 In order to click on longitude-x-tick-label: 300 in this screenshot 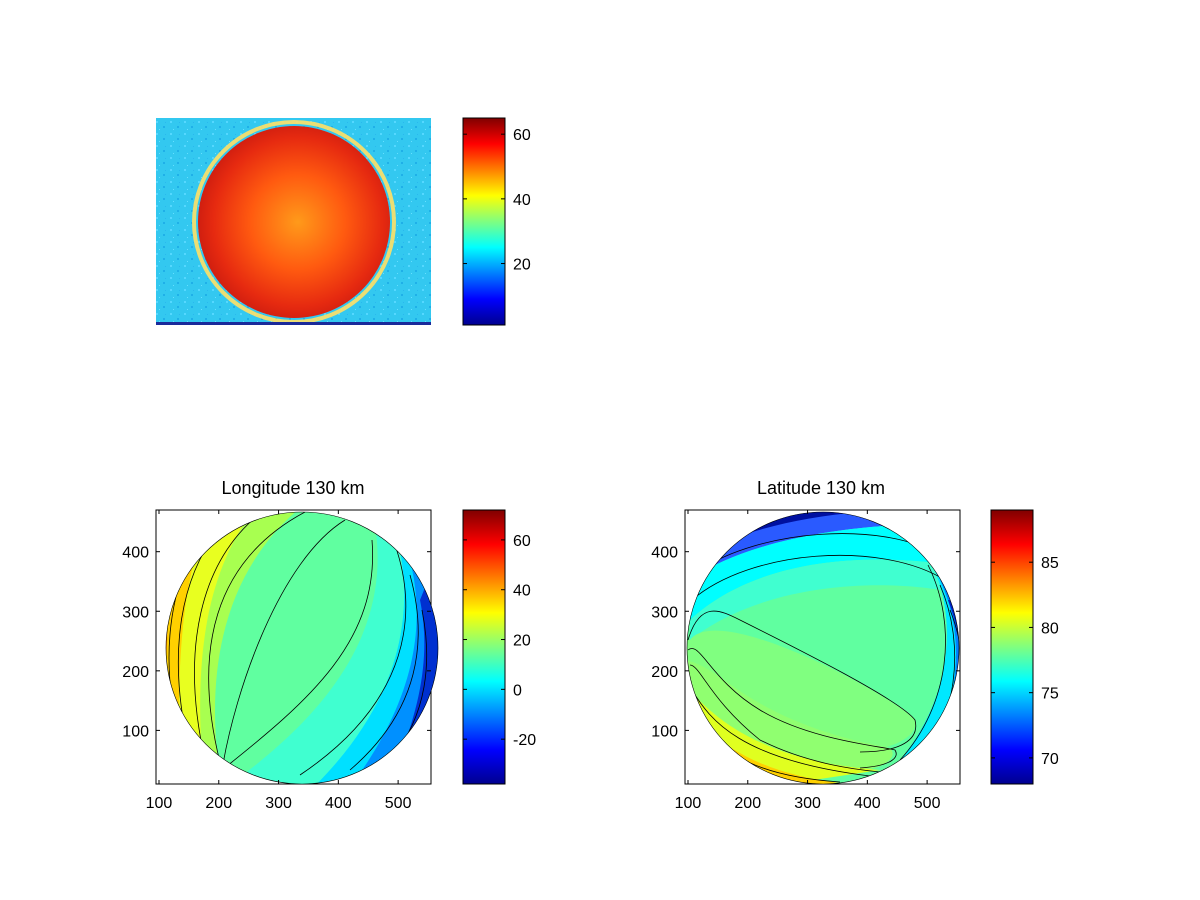, I will do `click(278, 803)`.